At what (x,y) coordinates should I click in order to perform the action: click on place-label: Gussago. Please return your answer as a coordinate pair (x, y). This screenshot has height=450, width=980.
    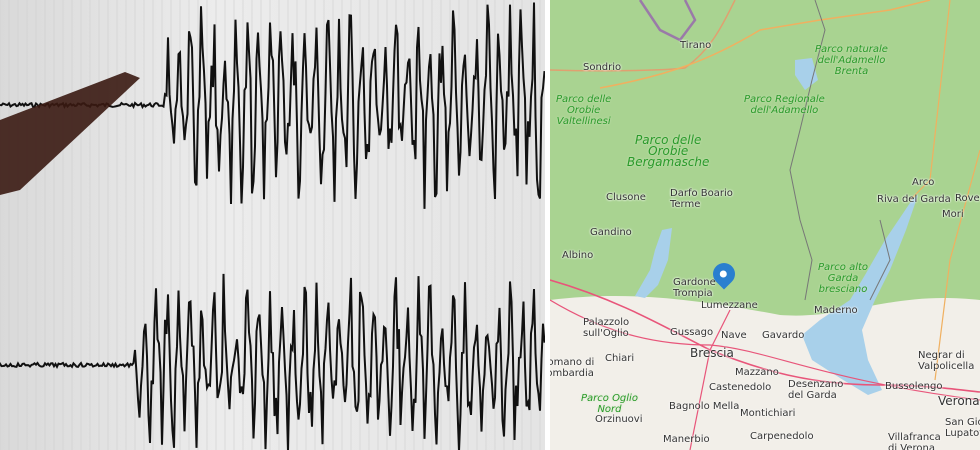
    Looking at the image, I should click on (692, 332).